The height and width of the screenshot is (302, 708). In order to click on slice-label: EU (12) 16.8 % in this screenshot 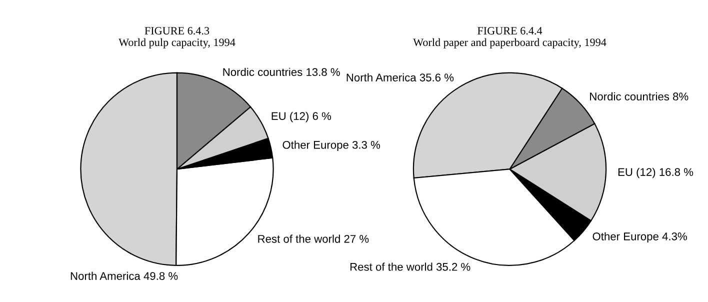, I will do `click(656, 173)`.